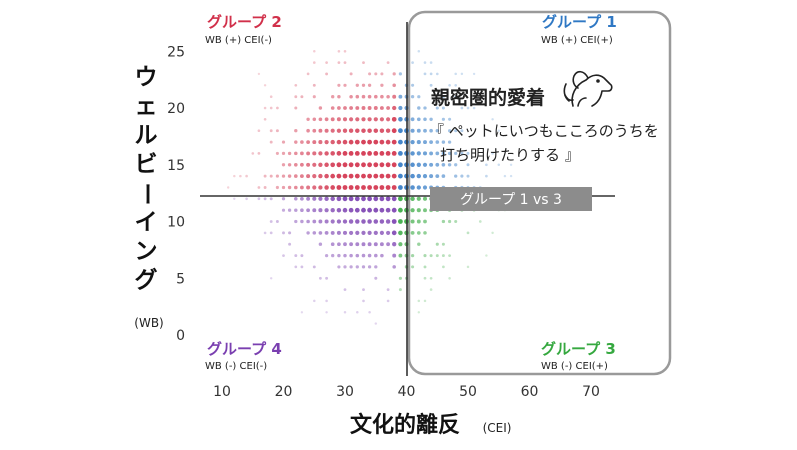 The image size is (797, 450). I want to click on y-axis-ticks: 0 5 10 15 20 25, so click(176, 194).